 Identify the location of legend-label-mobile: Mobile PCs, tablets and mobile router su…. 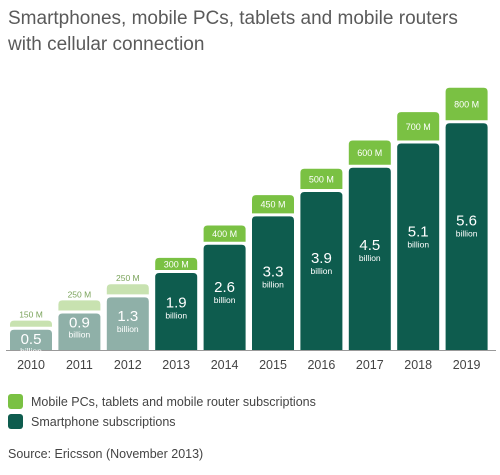
(173, 401).